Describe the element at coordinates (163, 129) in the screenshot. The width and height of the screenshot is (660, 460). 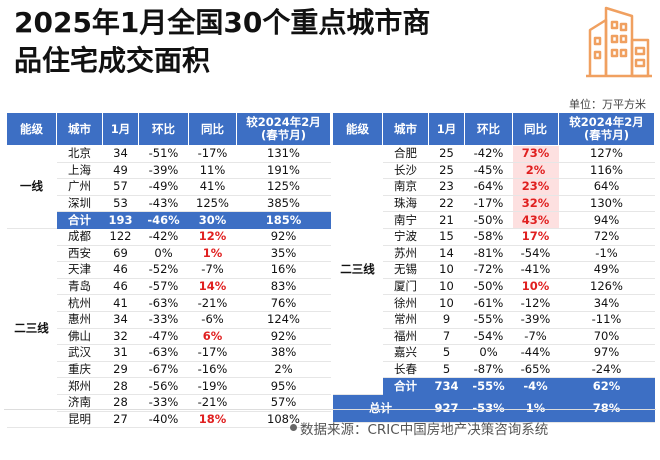
I see `left-header-3: 环比` at that location.